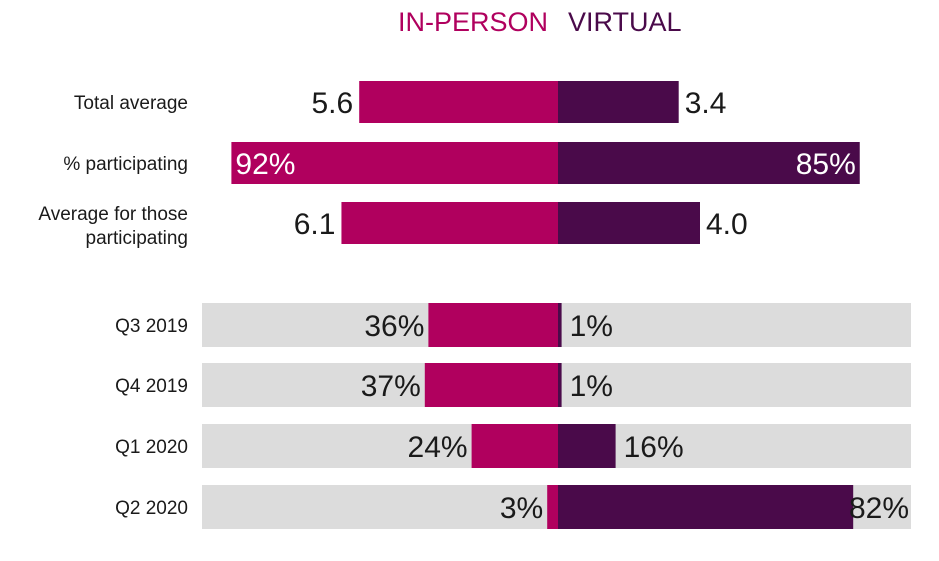 This screenshot has height=561, width=939. I want to click on value-label-in-person: 36%, so click(394, 326).